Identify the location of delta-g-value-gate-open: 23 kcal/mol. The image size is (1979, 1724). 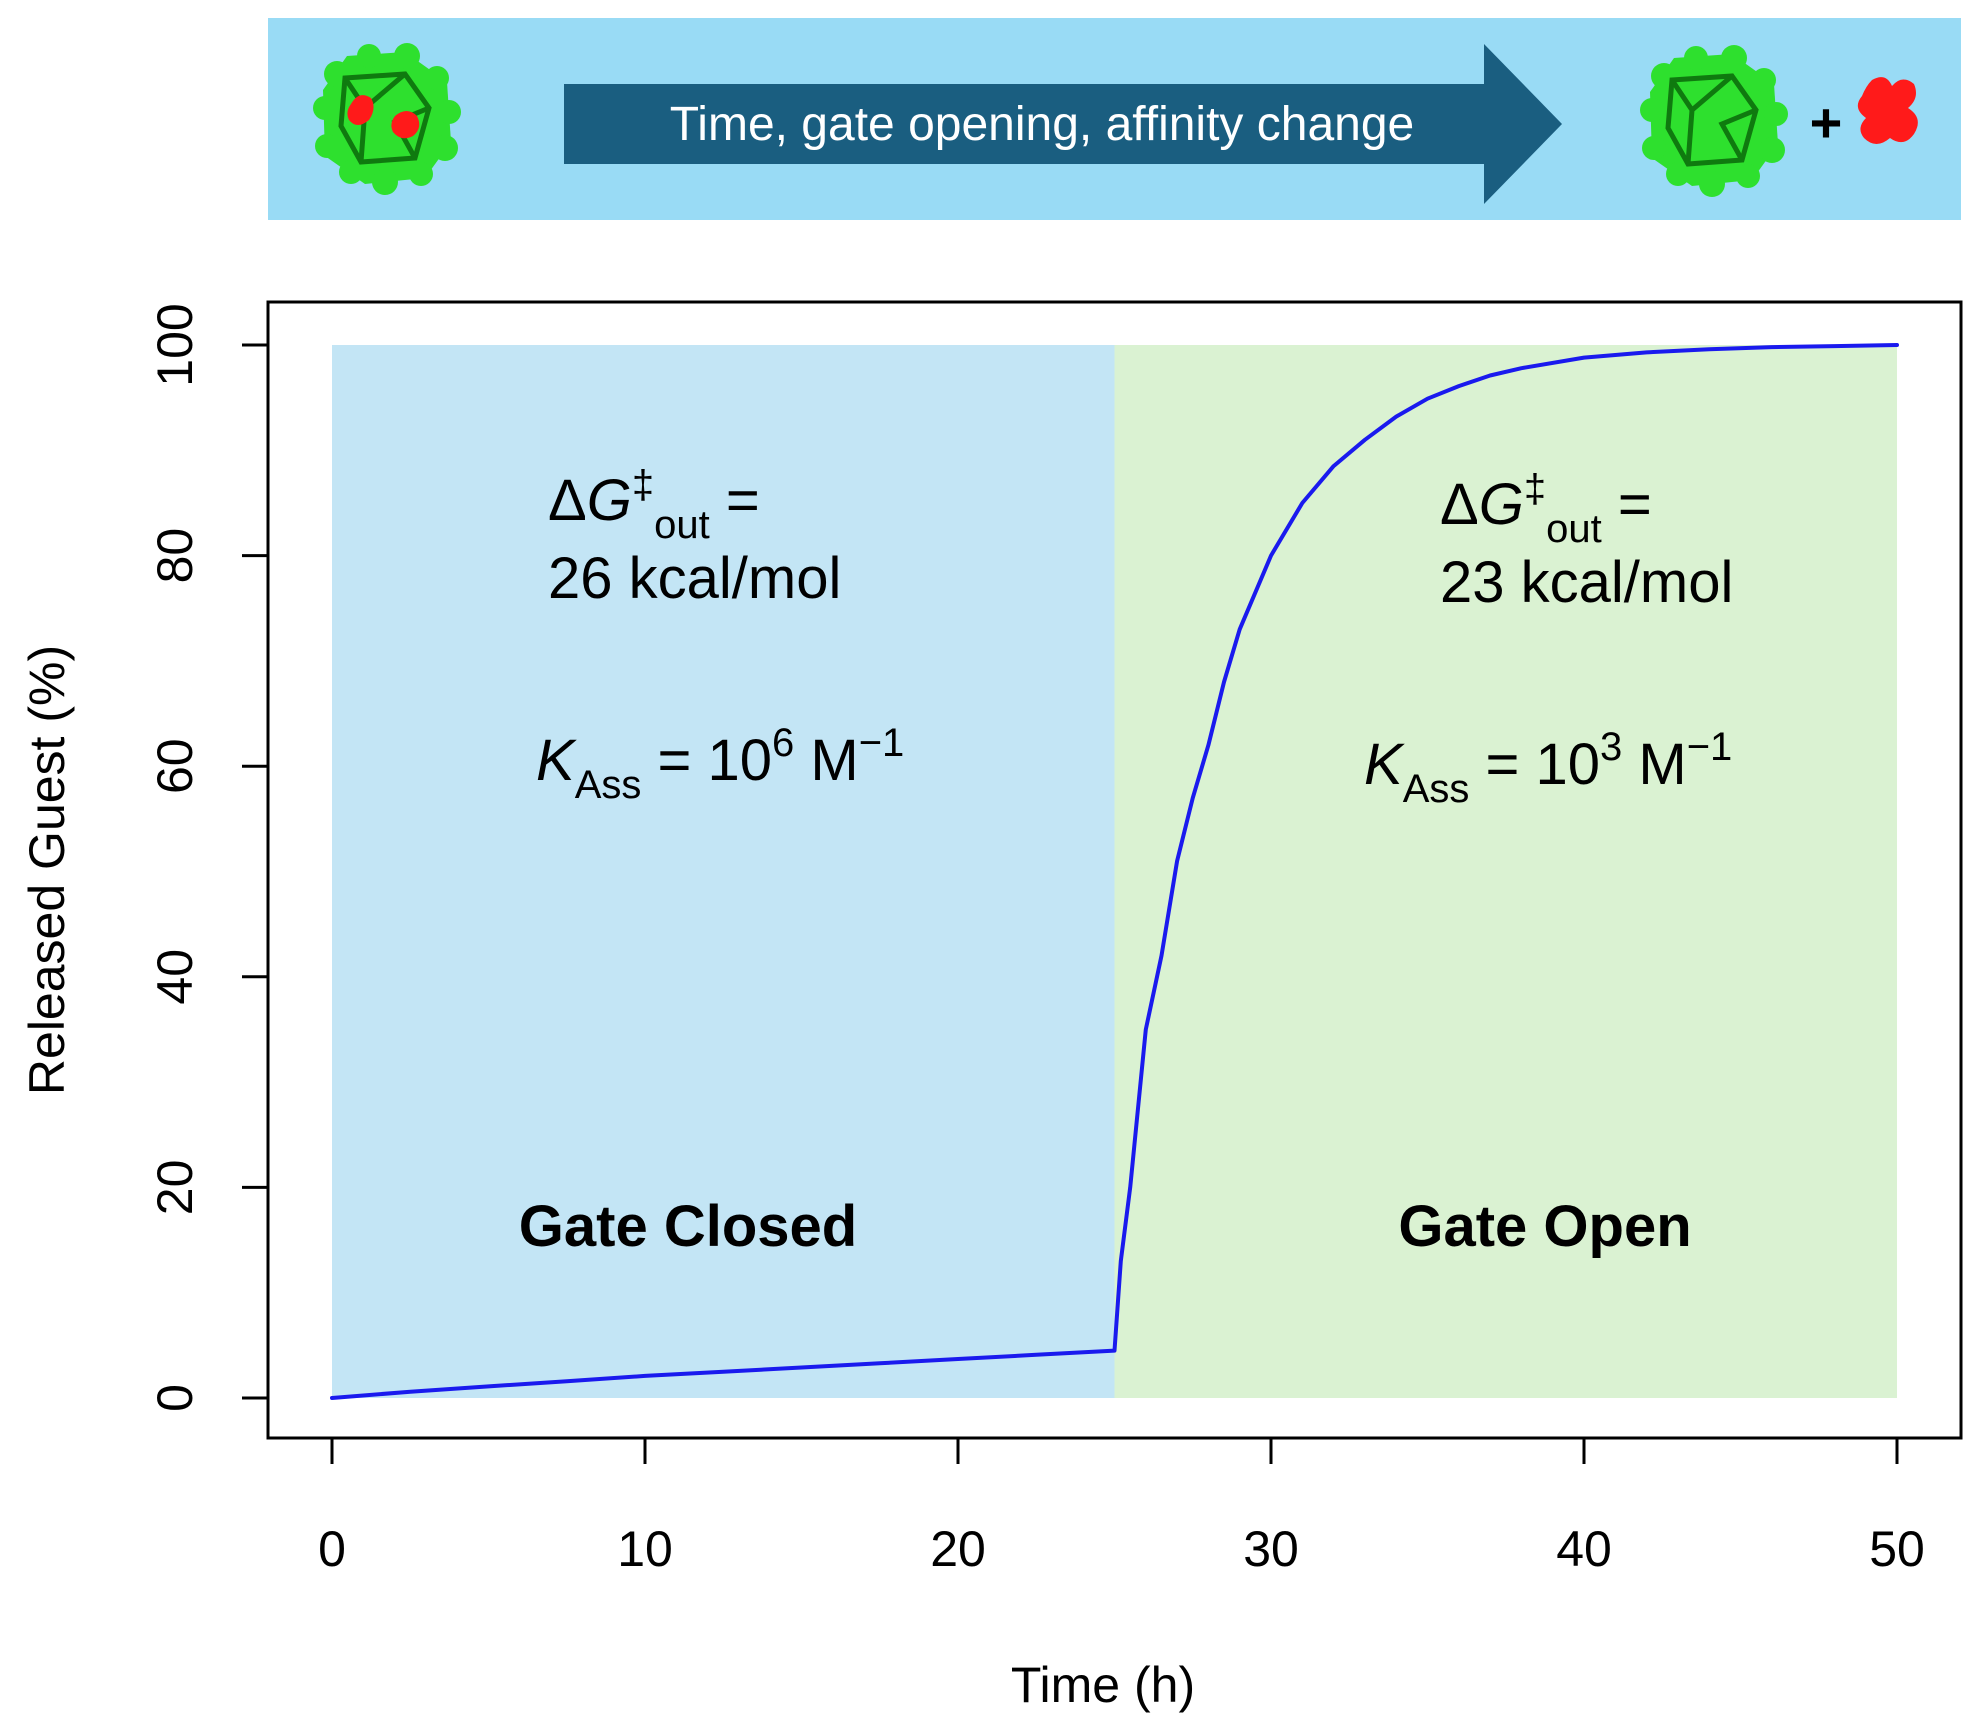
(1586, 582).